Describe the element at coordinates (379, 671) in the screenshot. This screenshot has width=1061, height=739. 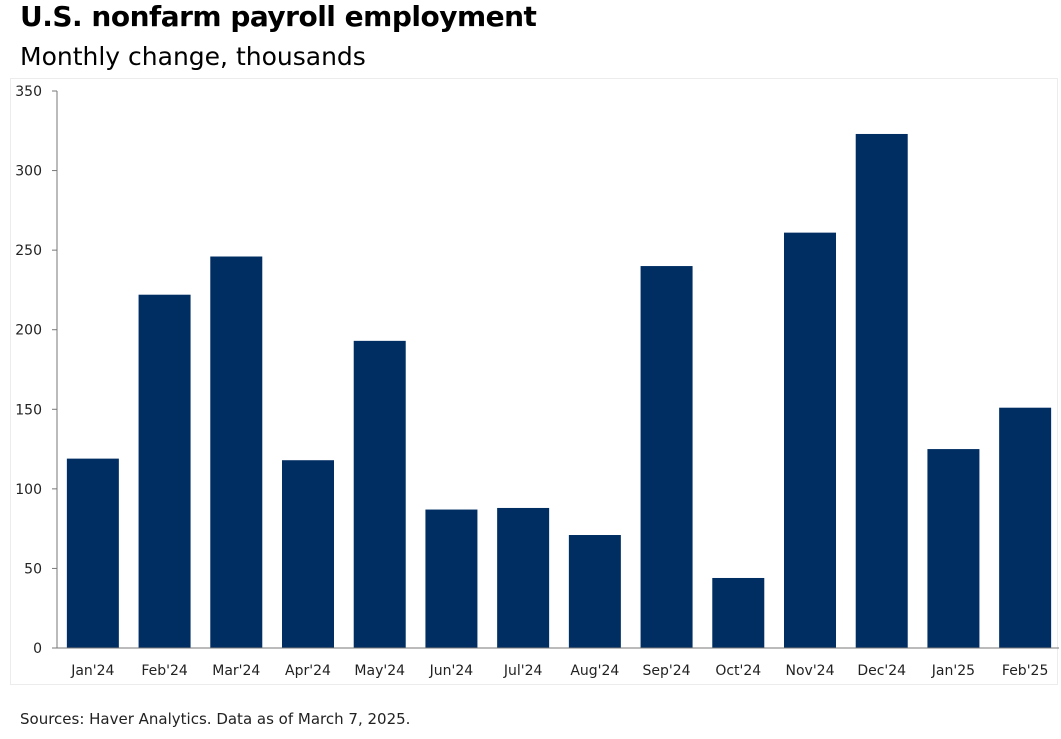
I see `x-tick-label: May'24` at that location.